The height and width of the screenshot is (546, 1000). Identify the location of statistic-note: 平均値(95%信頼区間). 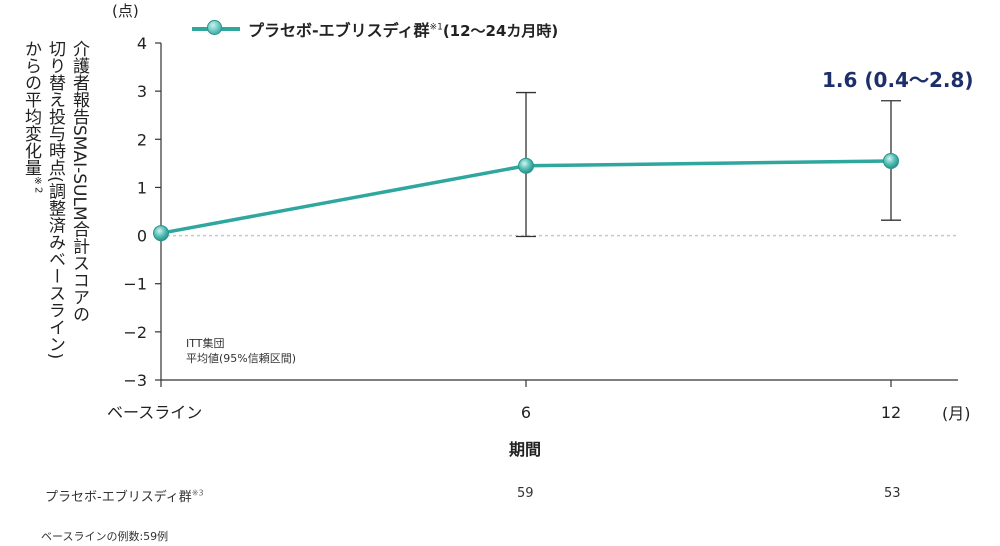
(241, 358).